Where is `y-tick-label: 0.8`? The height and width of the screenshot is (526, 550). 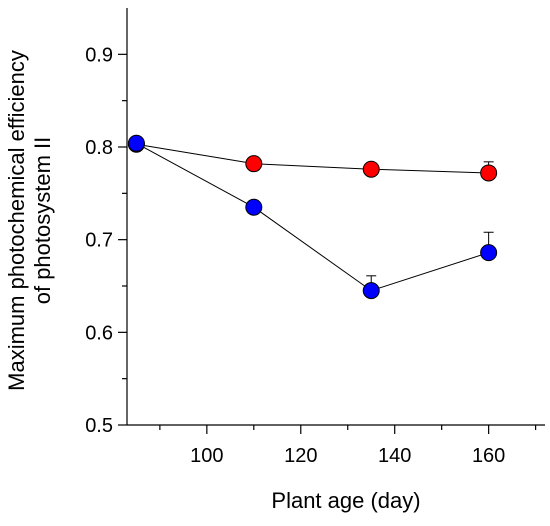 y-tick-label: 0.8 is located at coordinates (99, 148).